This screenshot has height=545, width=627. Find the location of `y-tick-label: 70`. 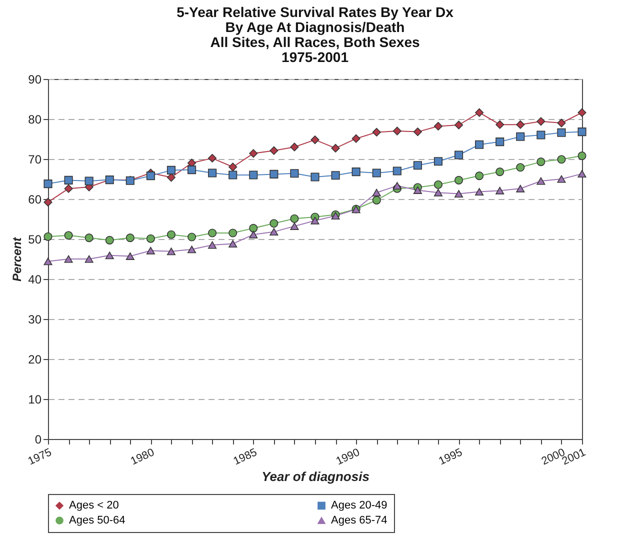

y-tick-label: 70 is located at coordinates (35, 159).